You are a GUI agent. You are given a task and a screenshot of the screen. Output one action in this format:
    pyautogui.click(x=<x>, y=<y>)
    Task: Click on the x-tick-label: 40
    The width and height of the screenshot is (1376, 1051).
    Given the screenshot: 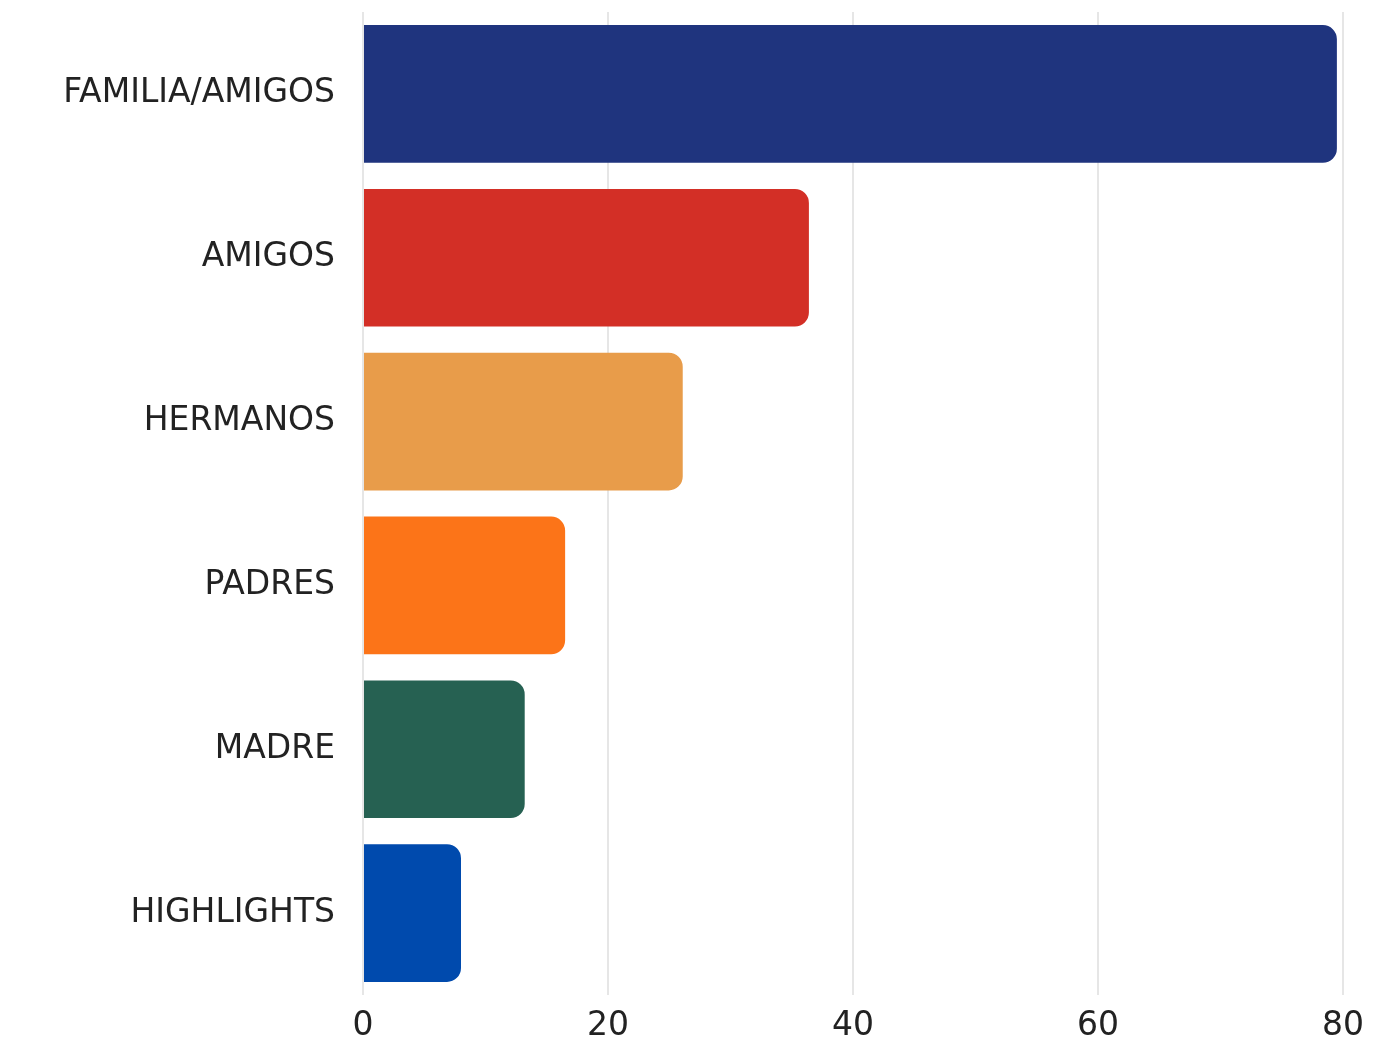 What is the action you would take?
    pyautogui.click(x=853, y=1024)
    